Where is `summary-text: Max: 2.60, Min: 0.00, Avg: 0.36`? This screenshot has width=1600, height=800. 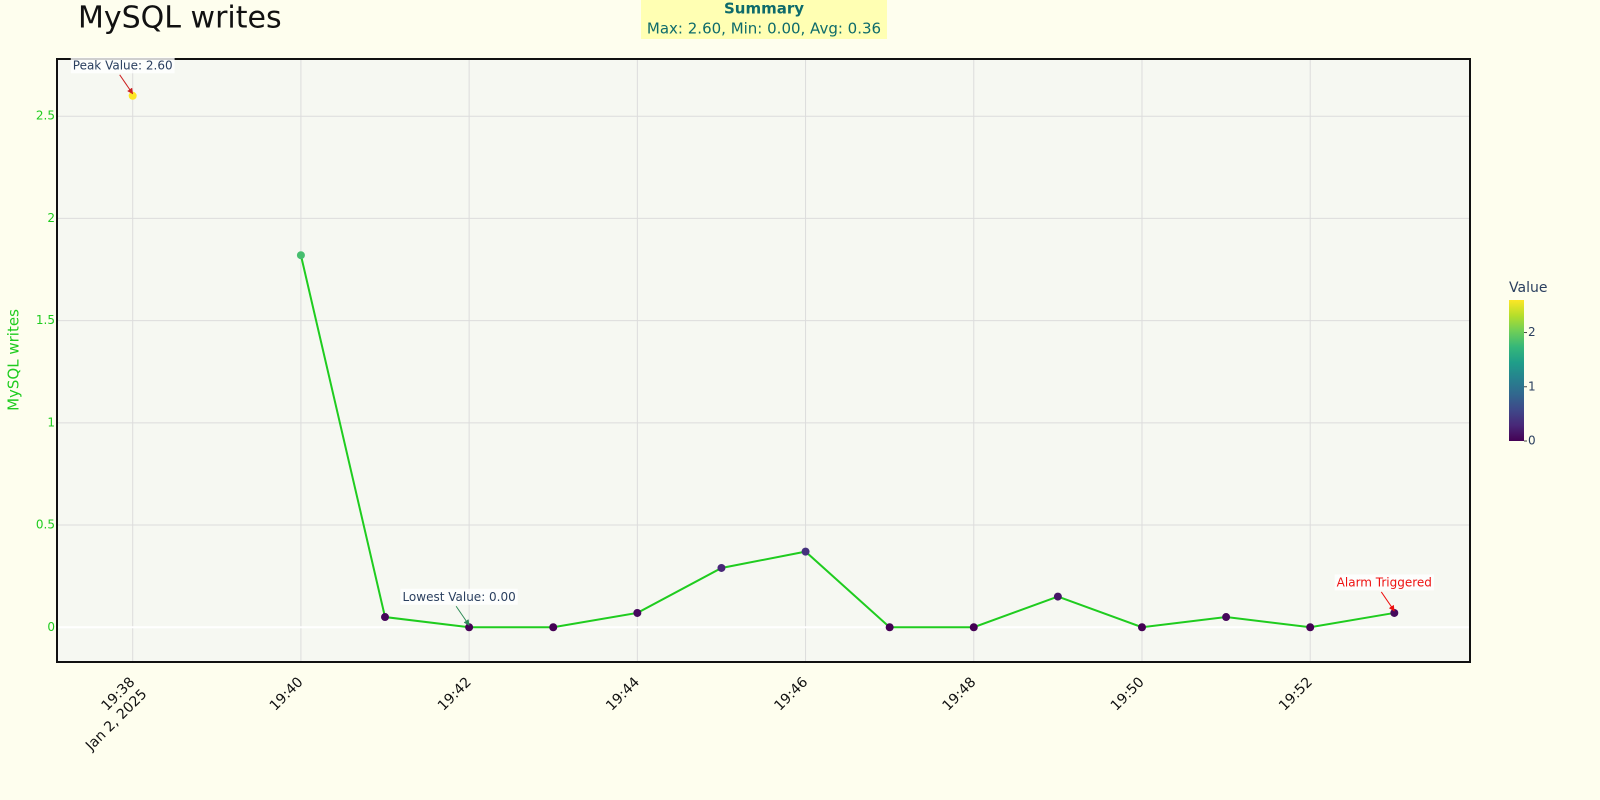 summary-text: Max: 2.60, Min: 0.00, Avg: 0.36 is located at coordinates (764, 29).